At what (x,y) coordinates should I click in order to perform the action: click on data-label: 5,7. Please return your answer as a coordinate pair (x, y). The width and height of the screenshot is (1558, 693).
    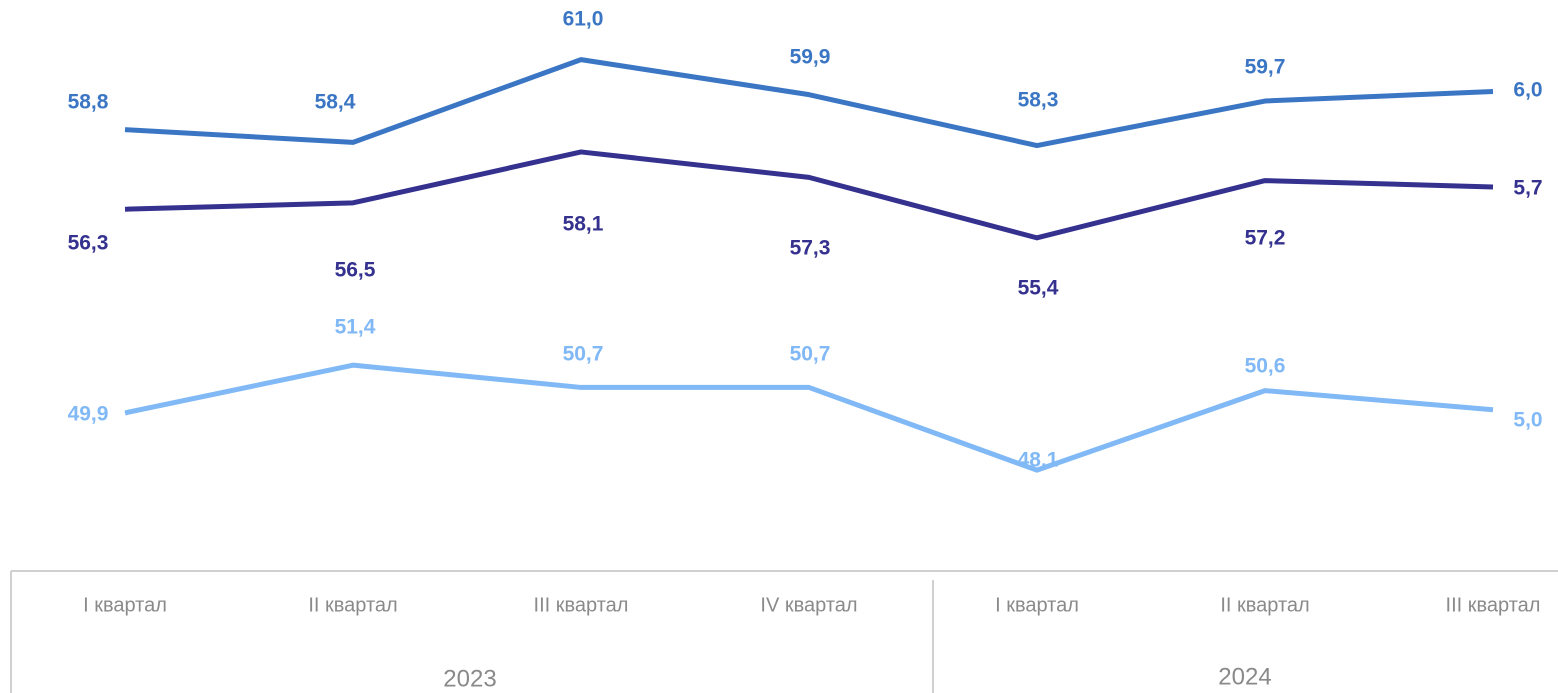
    Looking at the image, I should click on (1527, 188).